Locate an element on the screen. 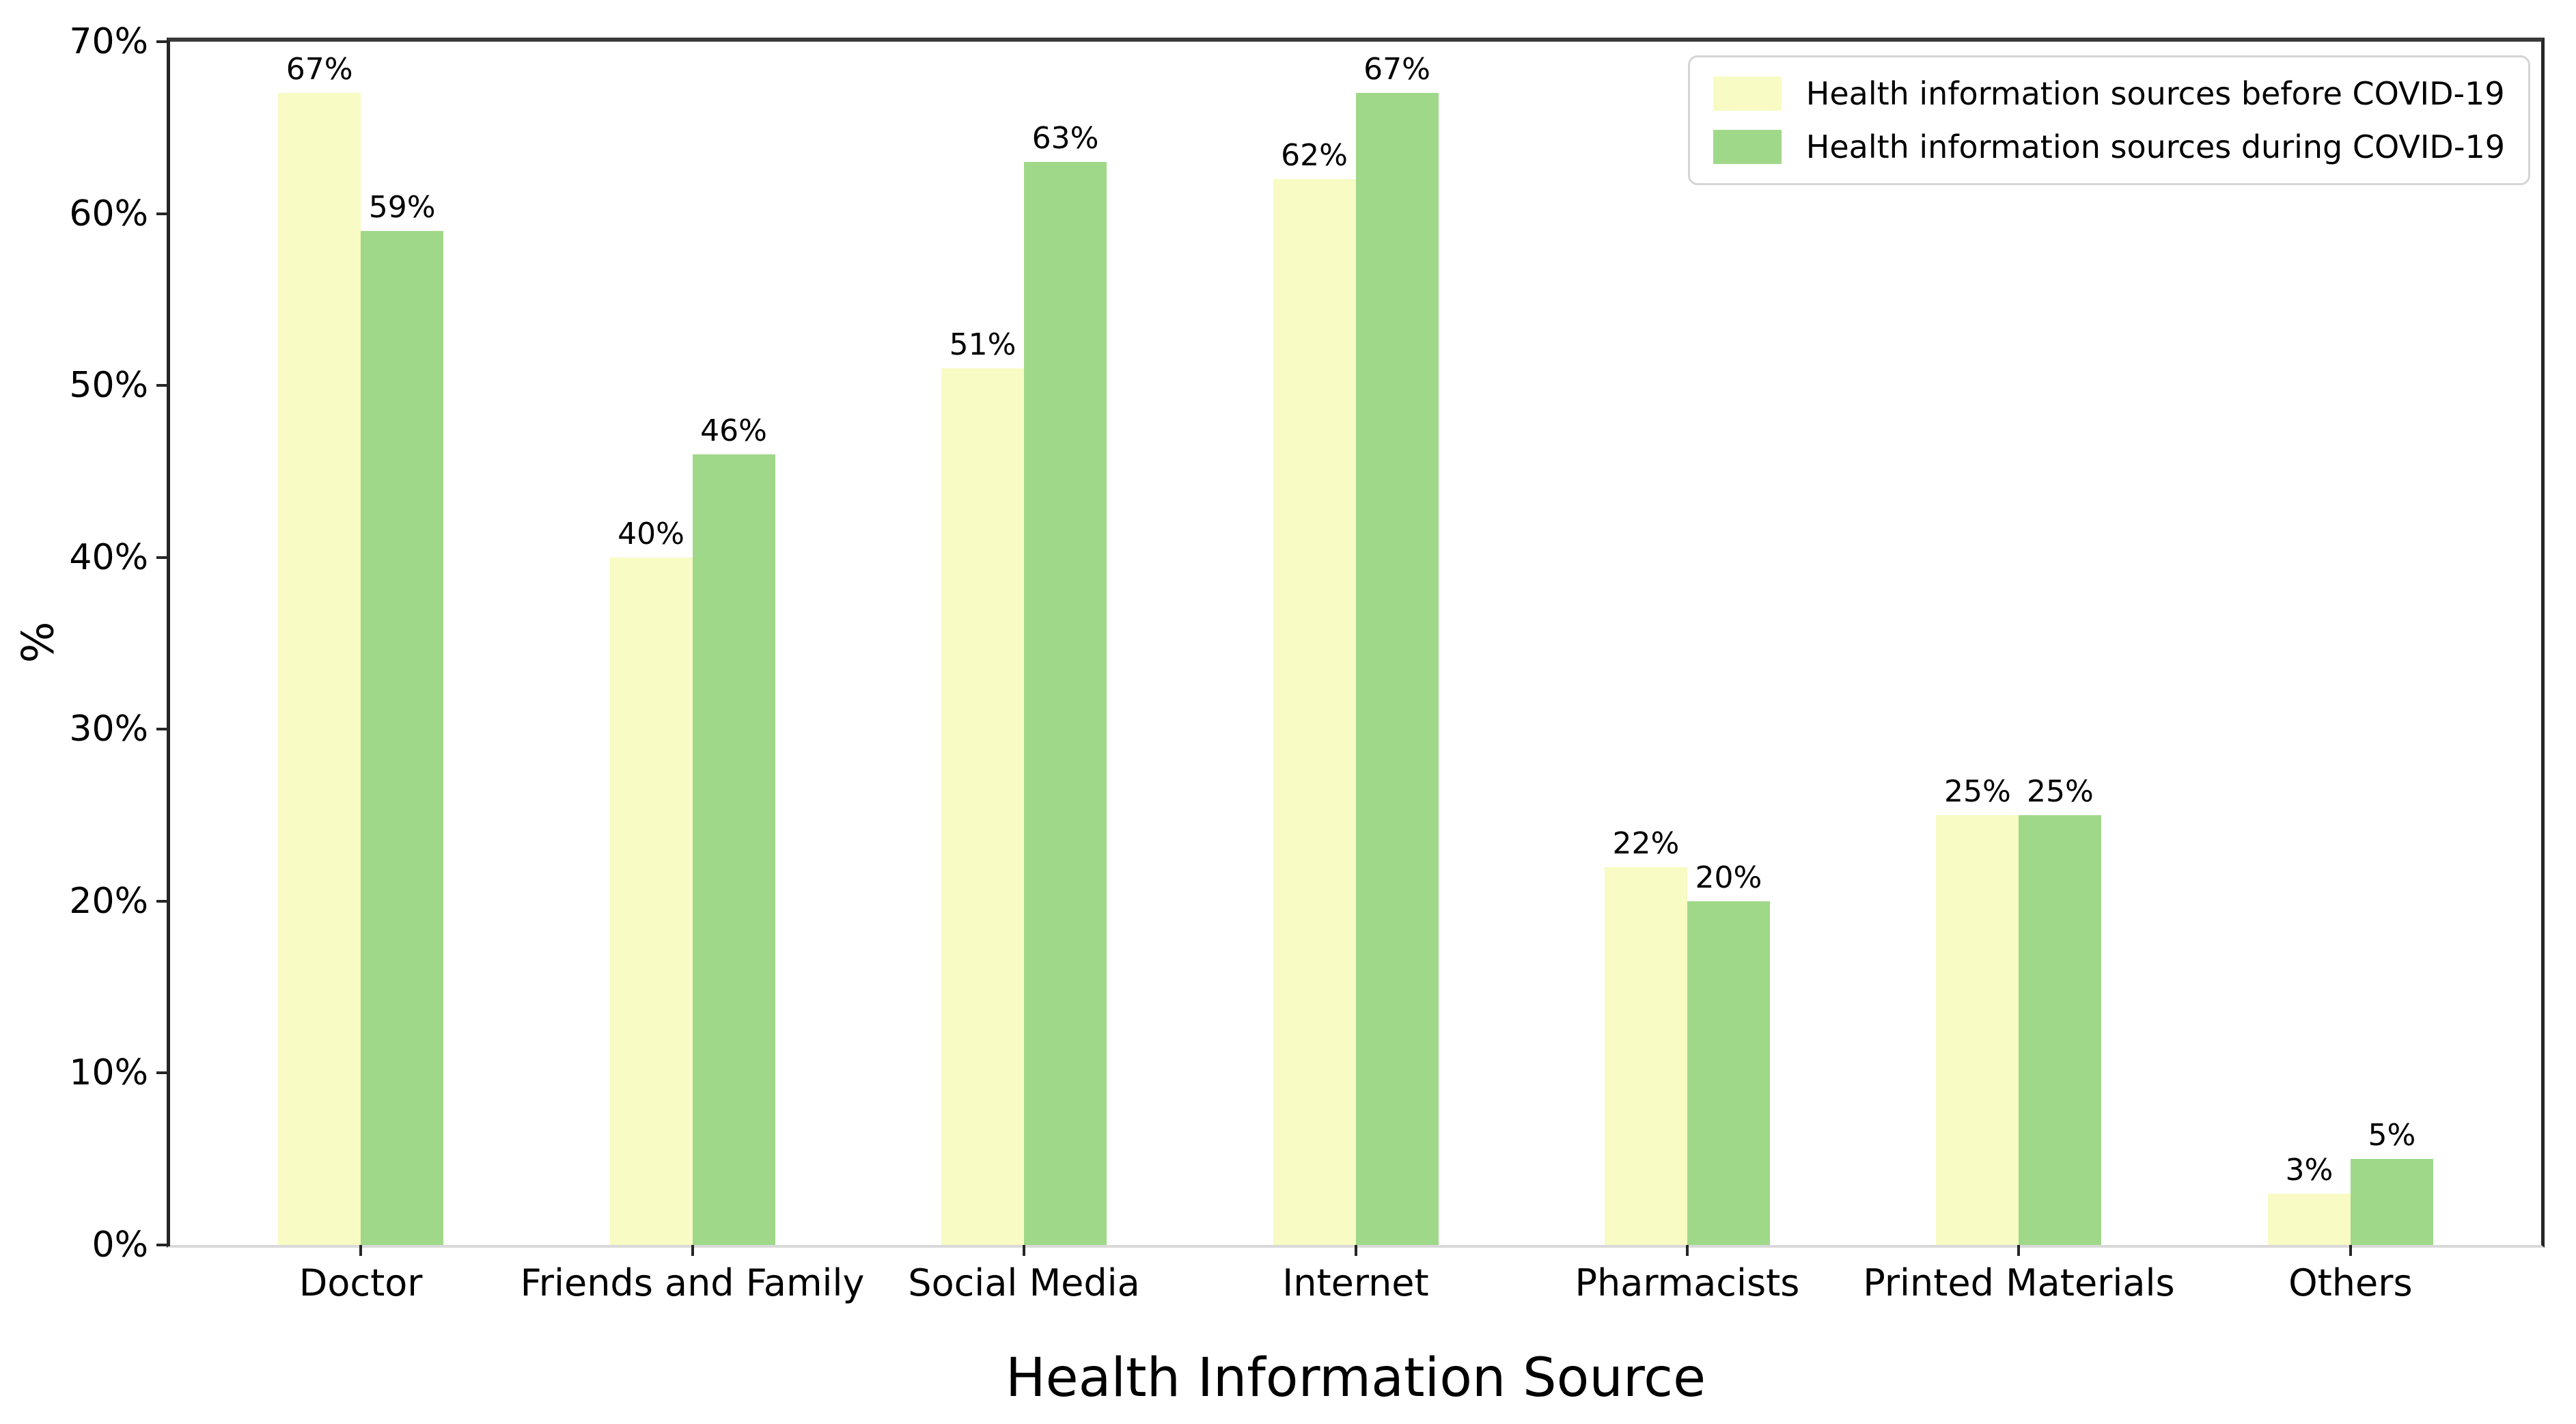 The image size is (2576, 1424). bar-value-label: 51% is located at coordinates (983, 344).